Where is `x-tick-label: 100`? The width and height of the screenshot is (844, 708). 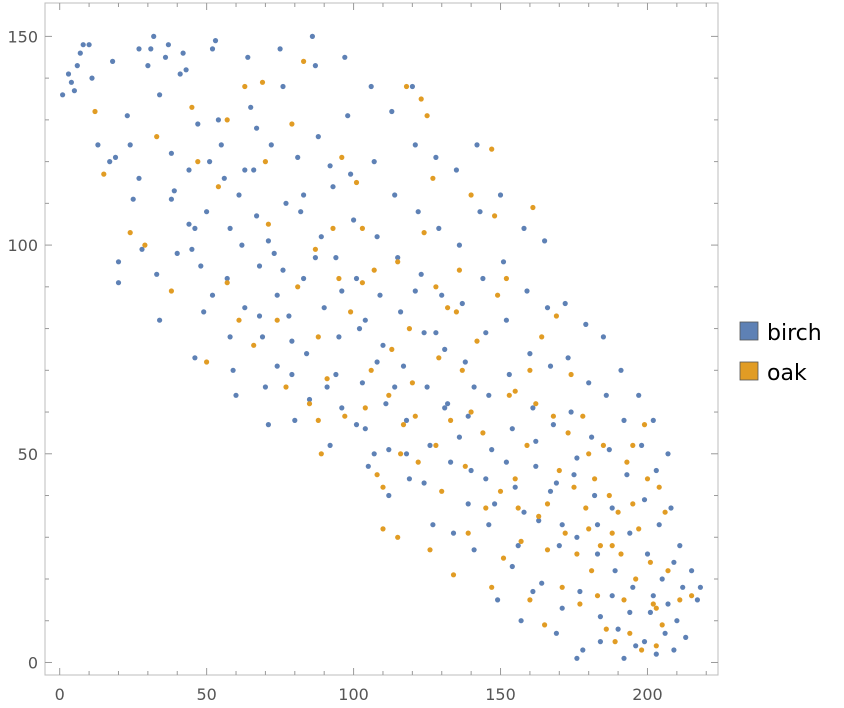 x-tick-label: 100 is located at coordinates (353, 694).